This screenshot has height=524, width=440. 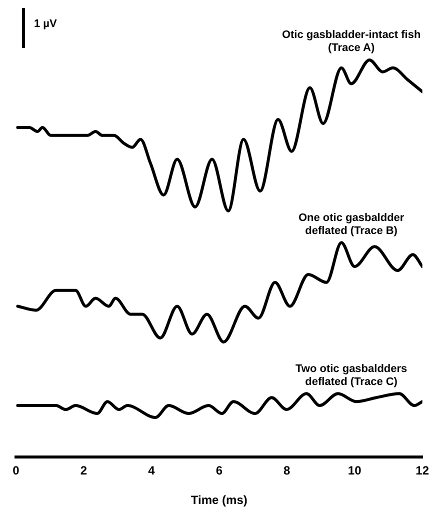 What do you see at coordinates (287, 471) in the screenshot?
I see `x-tick-label: 8` at bounding box center [287, 471].